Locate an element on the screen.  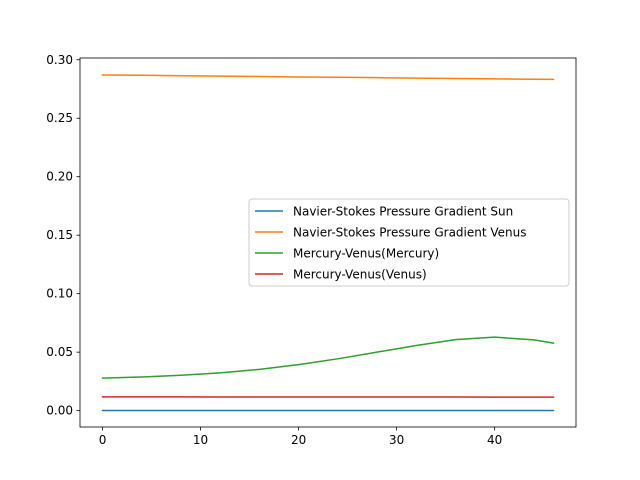
legend-box is located at coordinates (409, 242).